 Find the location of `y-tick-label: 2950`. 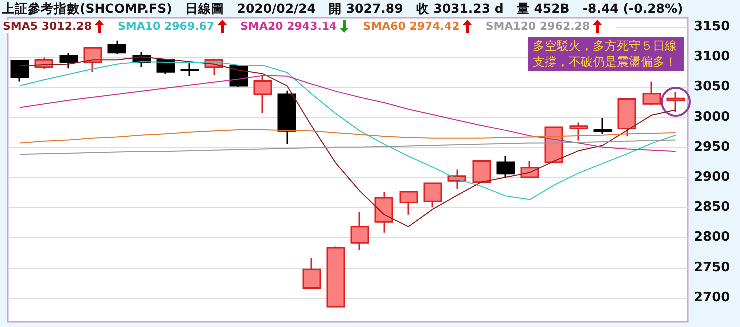

y-tick-label: 2950 is located at coordinates (712, 147).